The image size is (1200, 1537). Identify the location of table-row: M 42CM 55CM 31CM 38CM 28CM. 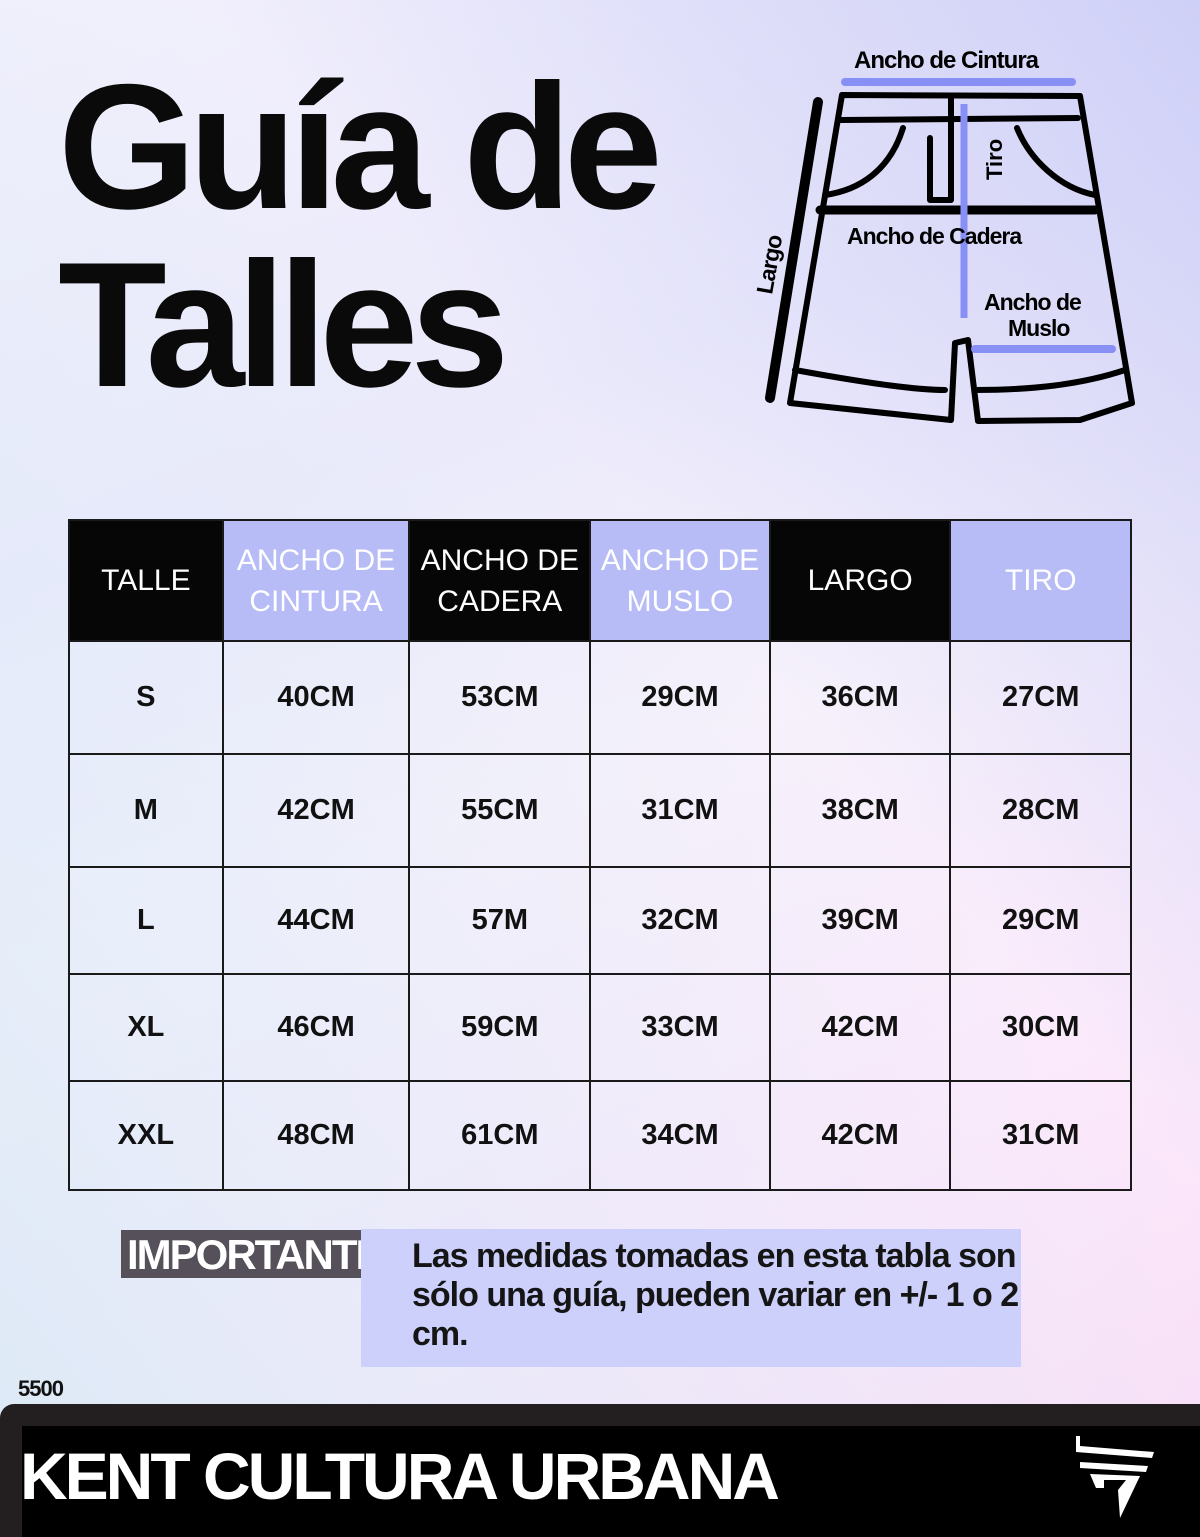
(600, 810).